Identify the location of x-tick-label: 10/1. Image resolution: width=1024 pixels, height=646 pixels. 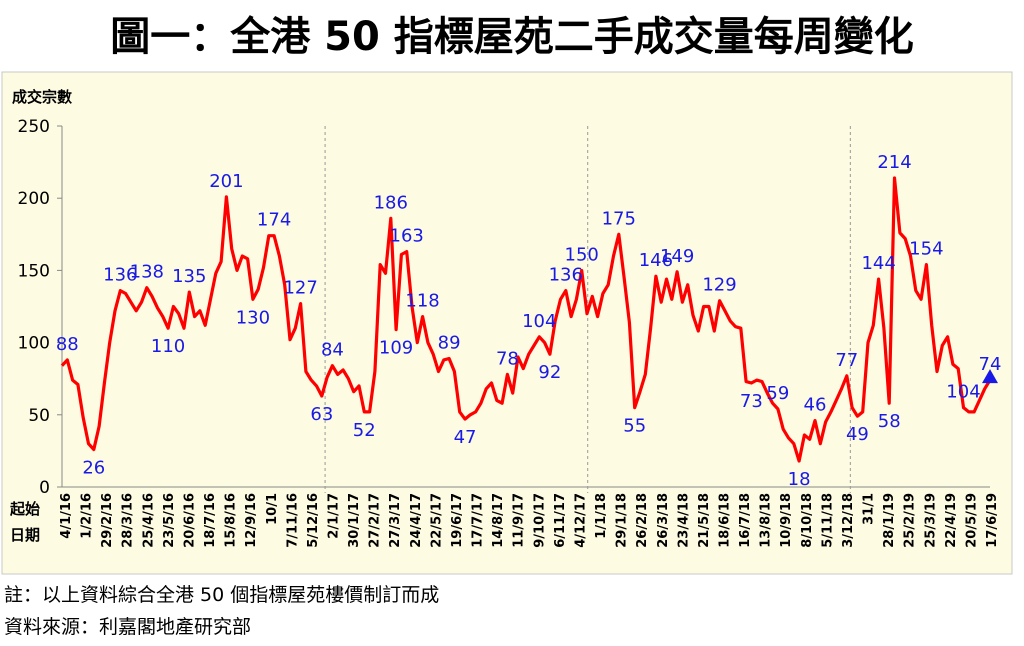
(272, 509).